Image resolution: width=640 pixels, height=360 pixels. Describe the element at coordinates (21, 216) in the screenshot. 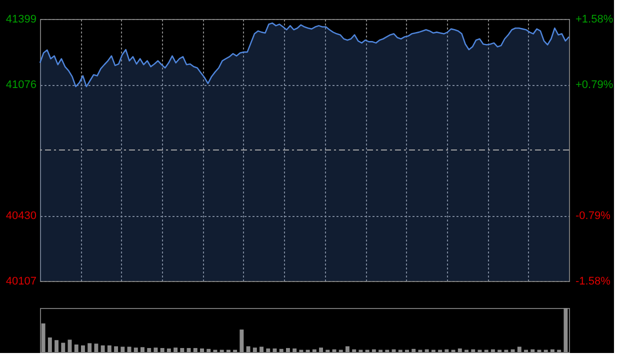

I see `y-tick-label: 40430` at that location.